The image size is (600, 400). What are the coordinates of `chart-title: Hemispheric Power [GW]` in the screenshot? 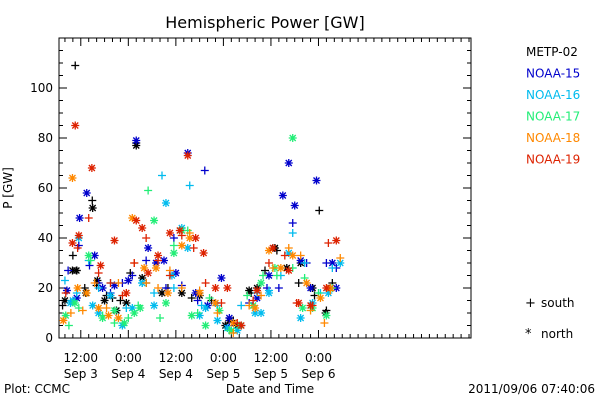 It's located at (264, 22).